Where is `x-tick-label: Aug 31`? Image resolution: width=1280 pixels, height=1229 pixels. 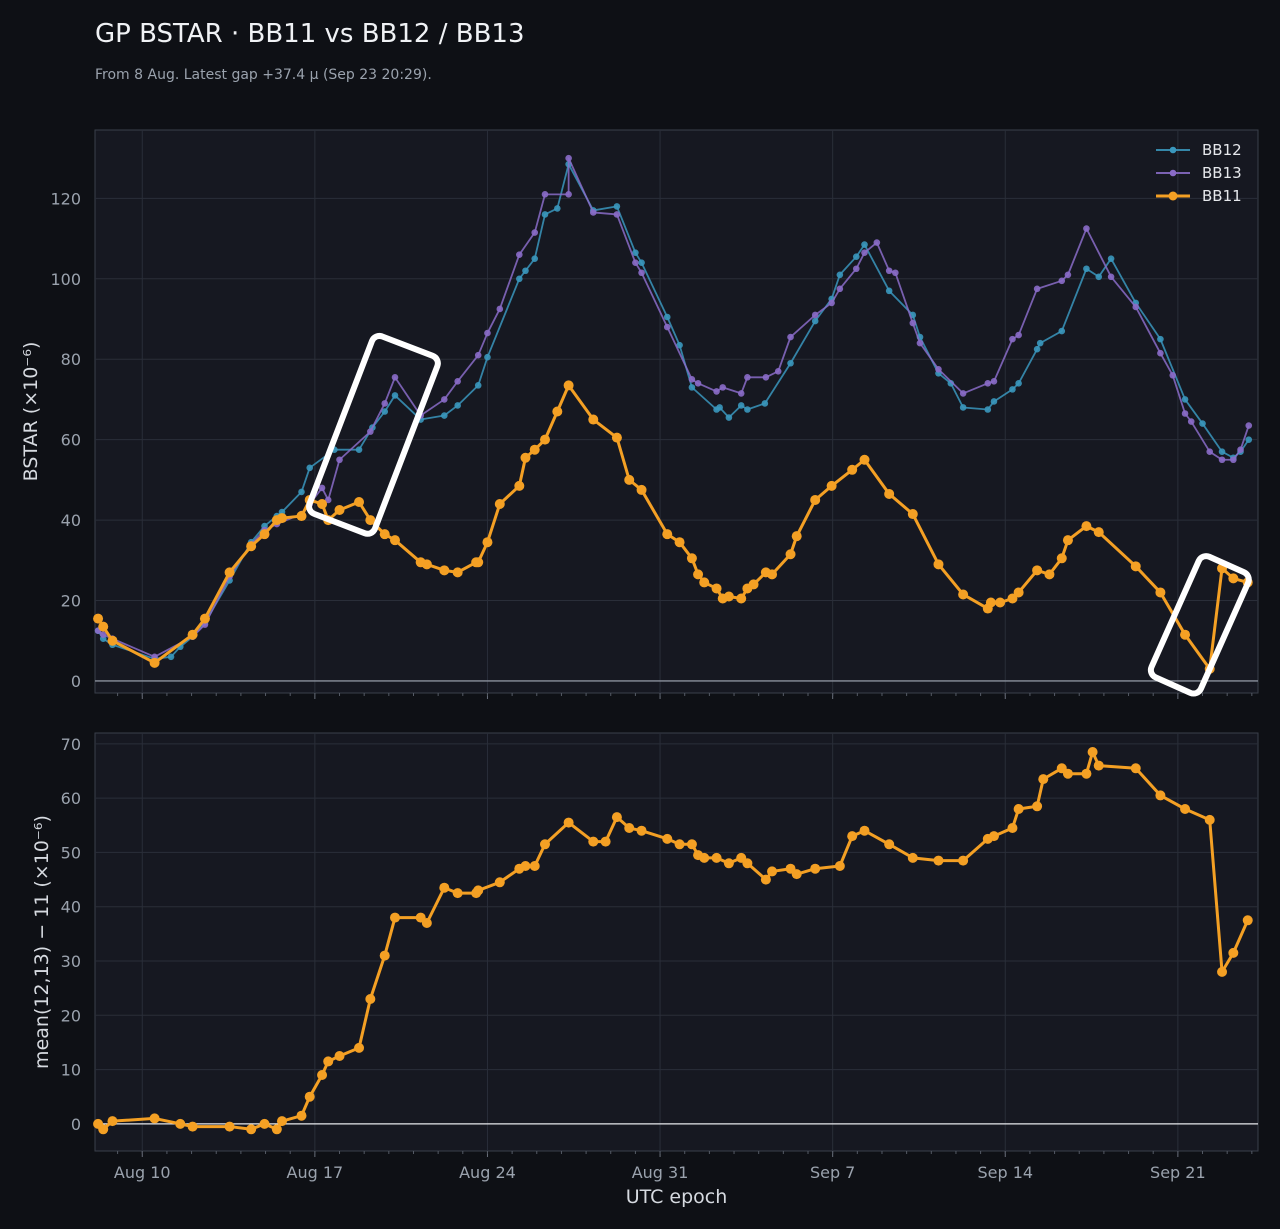 x-tick-label: Aug 31 is located at coordinates (660, 1172).